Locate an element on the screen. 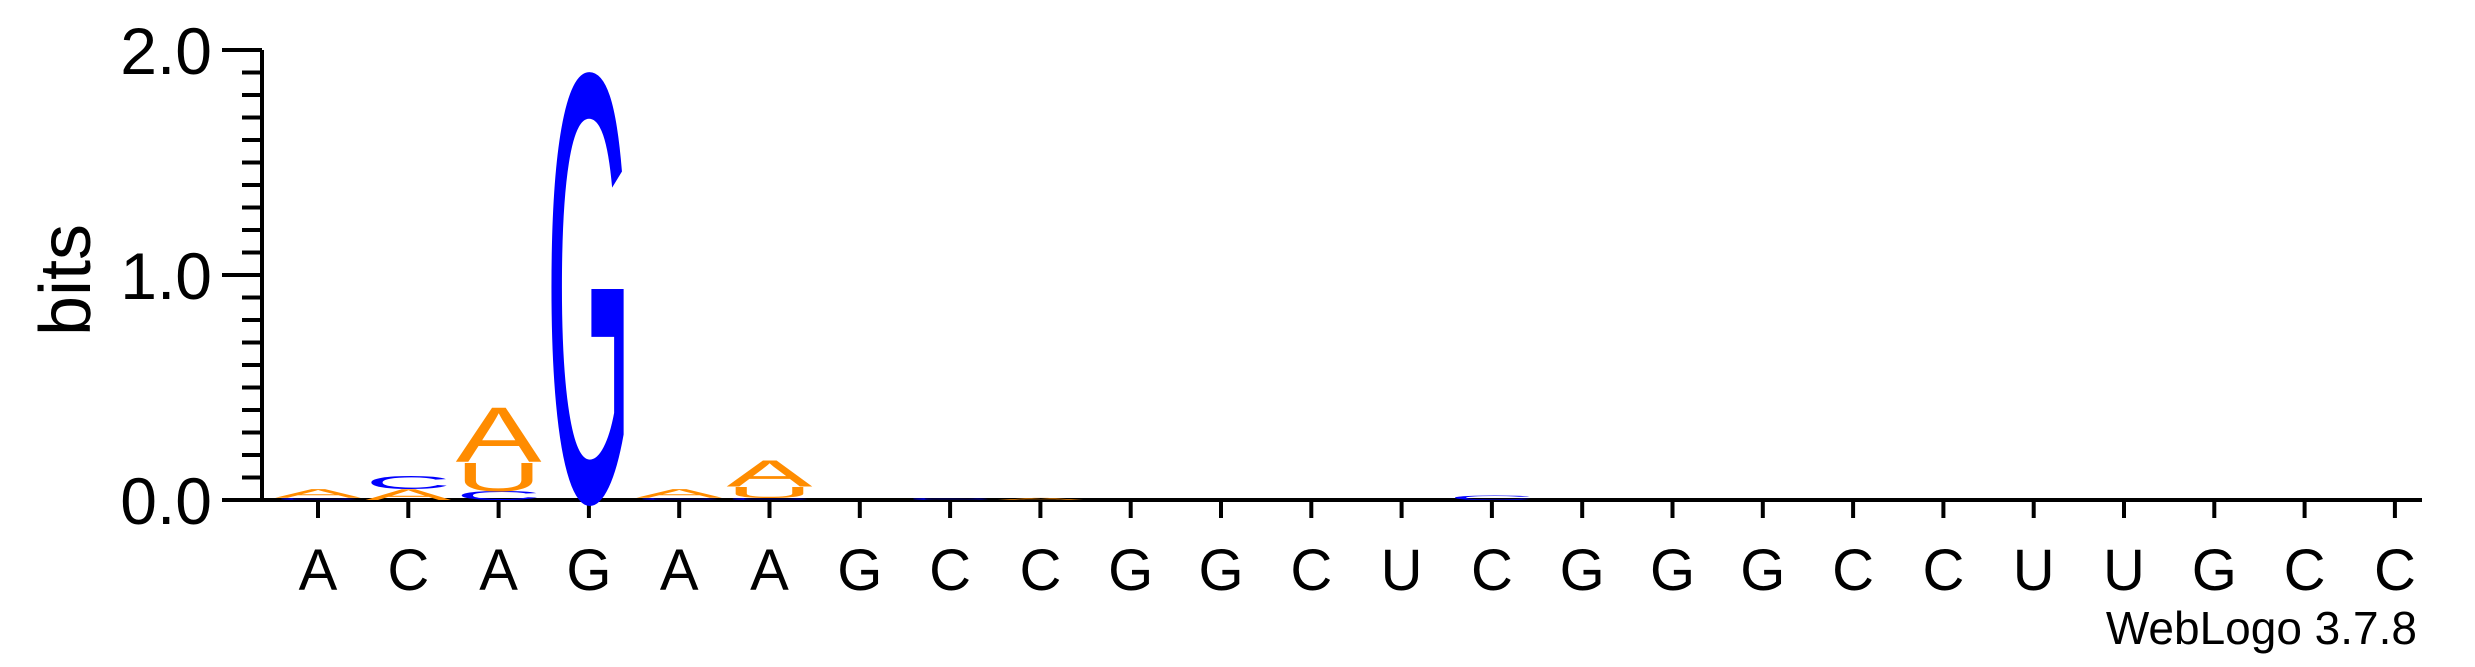 The height and width of the screenshot is (667, 2475). y-tick-label: 1.0 is located at coordinates (166, 276).